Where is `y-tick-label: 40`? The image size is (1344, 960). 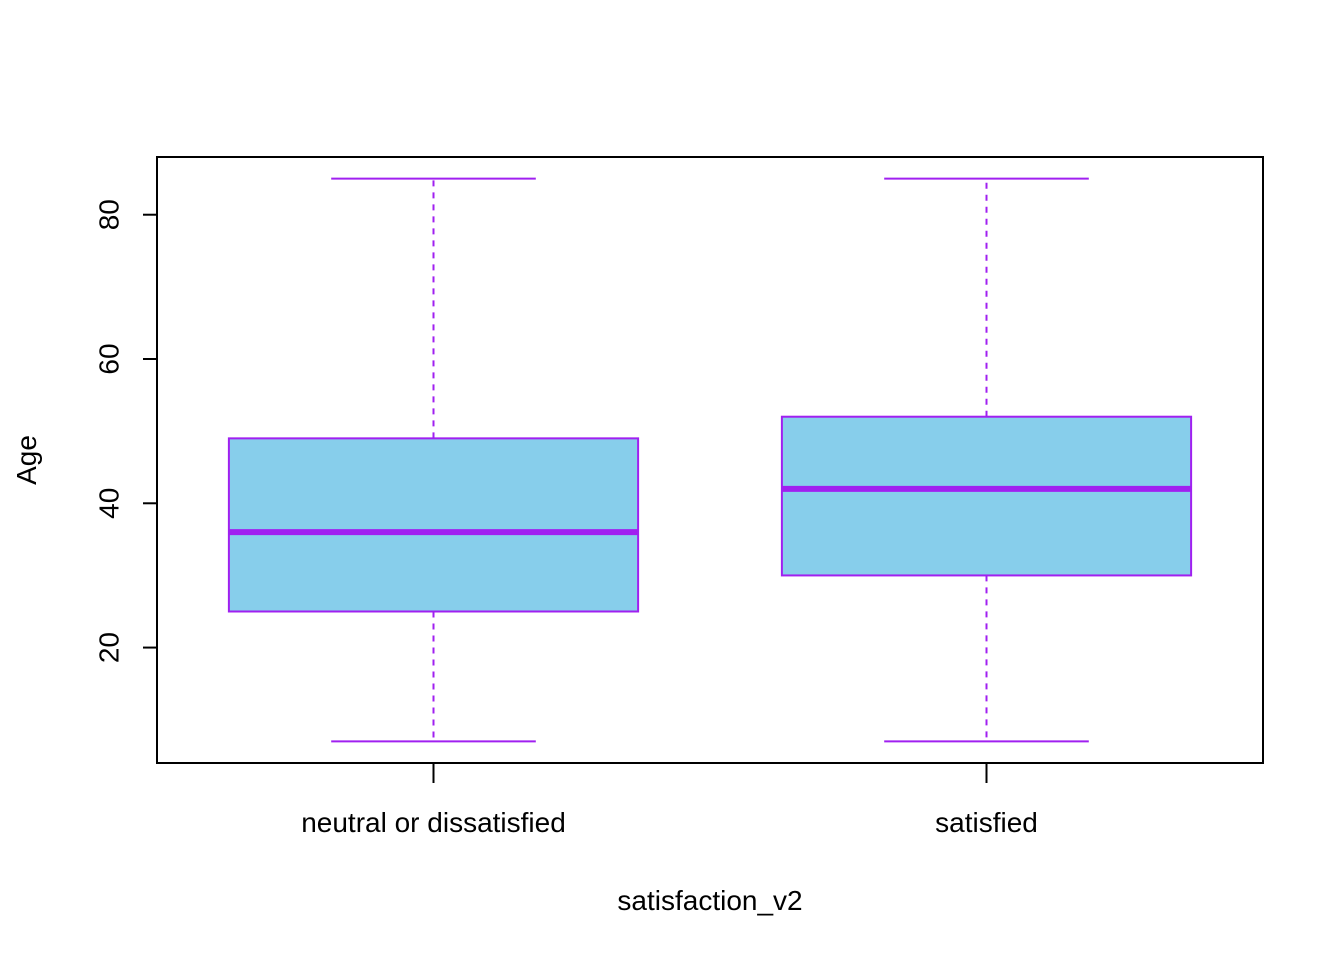 y-tick-label: 40 is located at coordinates (108, 503).